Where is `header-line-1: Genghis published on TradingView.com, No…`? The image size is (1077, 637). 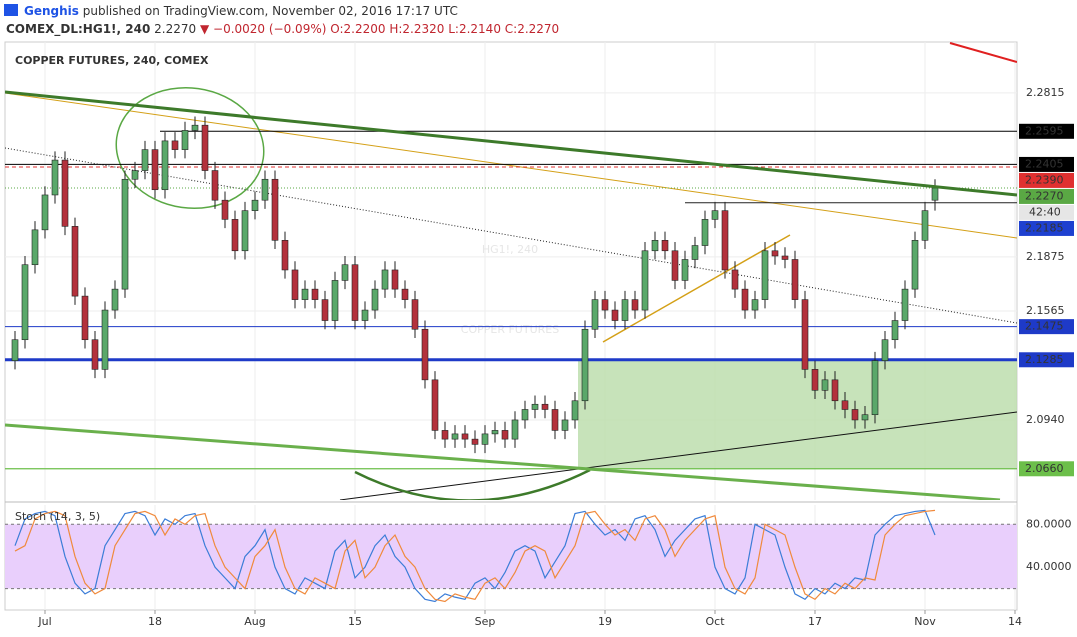 header-line-1: Genghis published on TradingView.com, No… is located at coordinates (241, 11).